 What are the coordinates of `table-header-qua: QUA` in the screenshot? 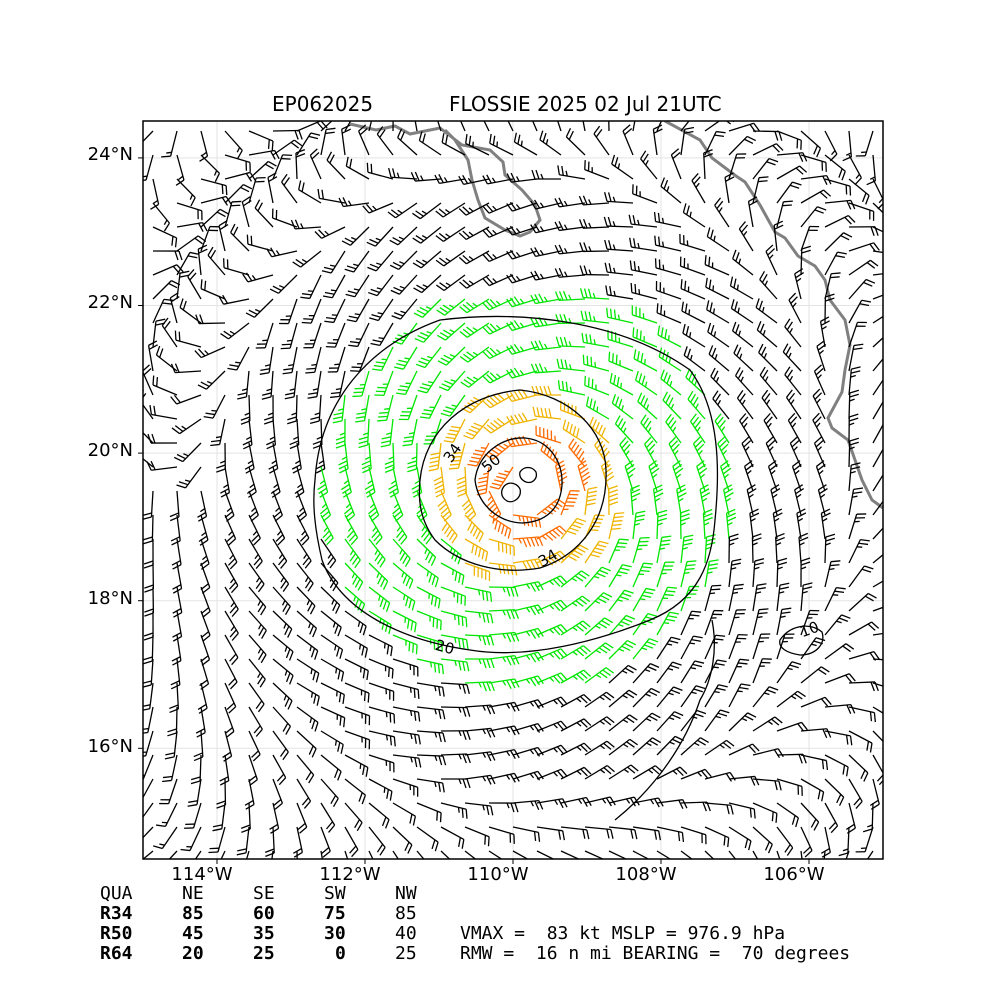 It's located at (116, 893).